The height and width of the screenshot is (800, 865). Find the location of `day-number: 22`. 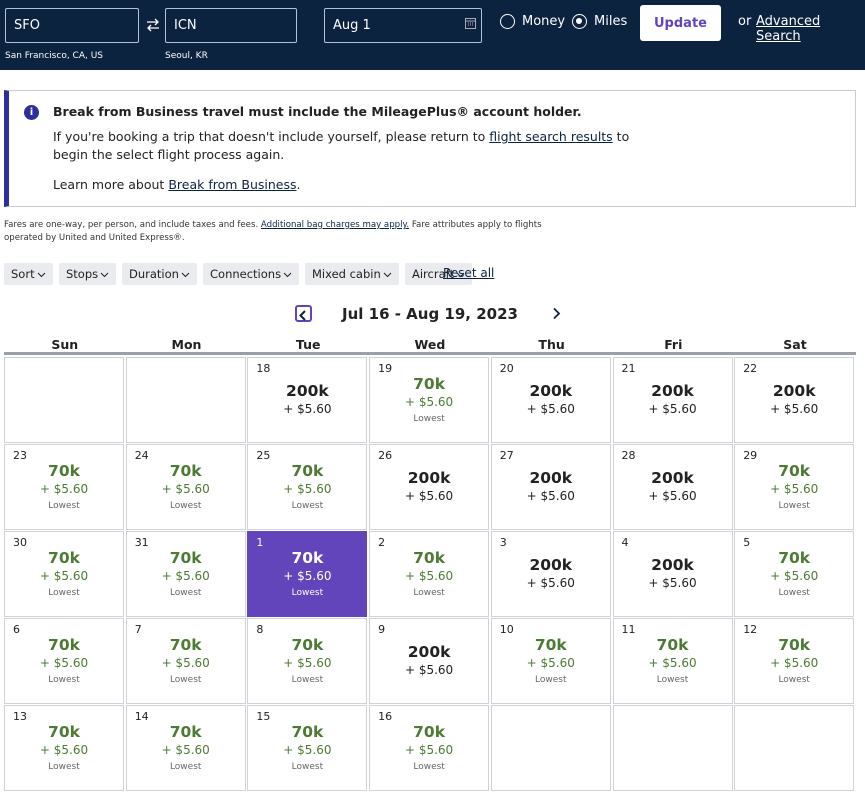

day-number: 22 is located at coordinates (750, 368).